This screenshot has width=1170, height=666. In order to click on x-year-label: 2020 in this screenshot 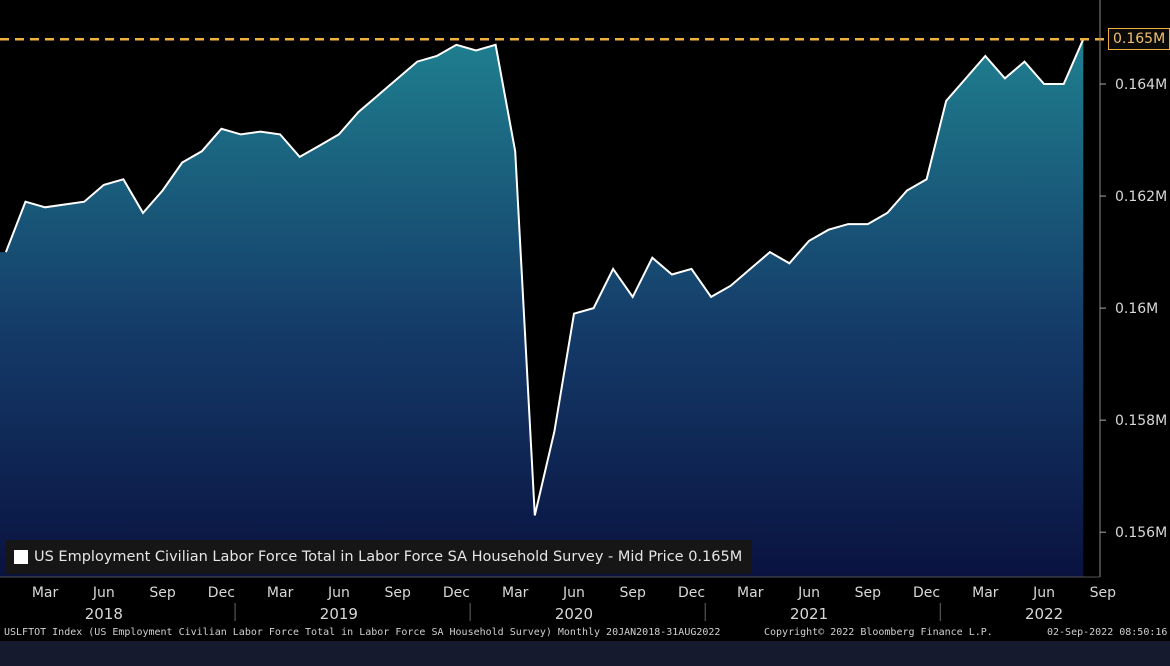, I will do `click(574, 614)`.